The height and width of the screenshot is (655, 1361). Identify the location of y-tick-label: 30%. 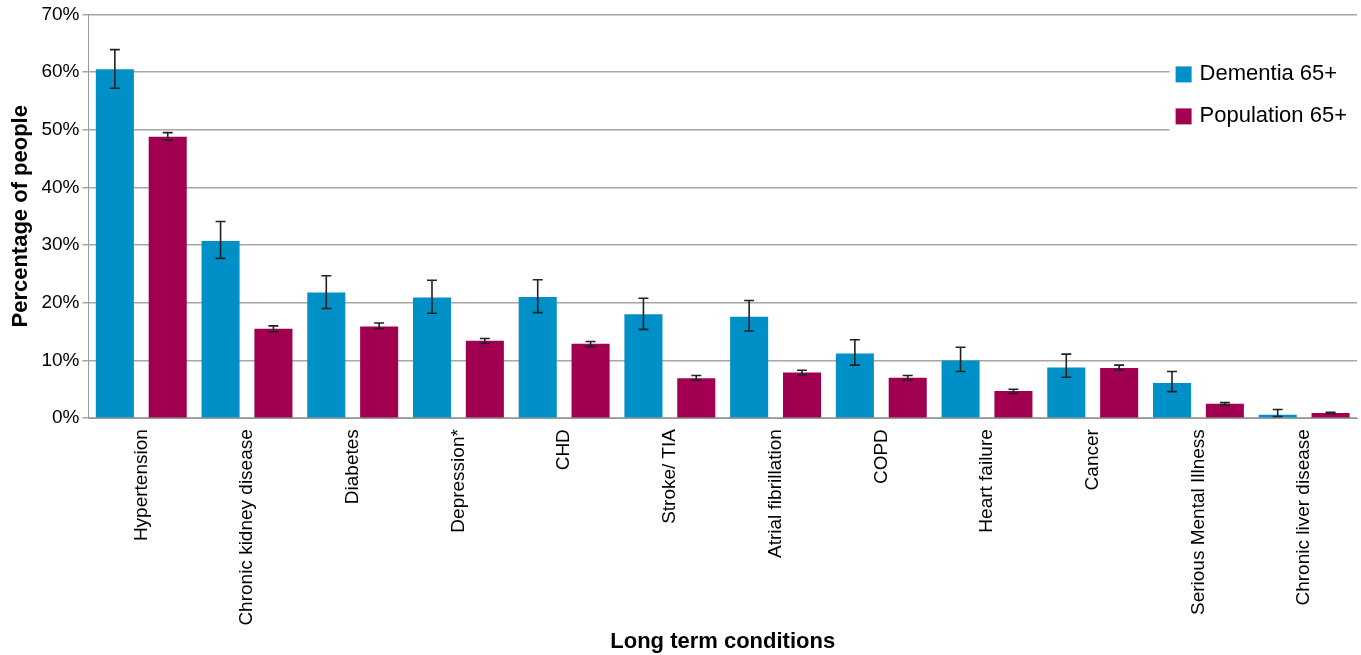
(60, 244).